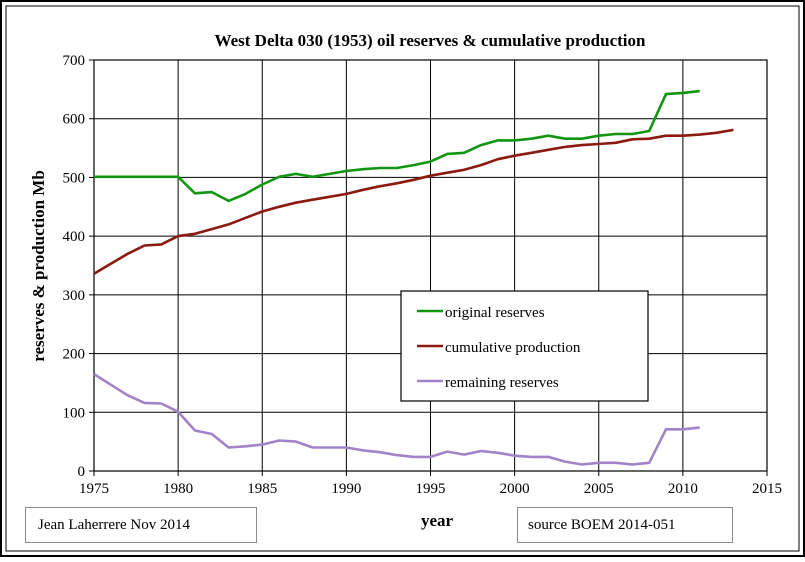 The height and width of the screenshot is (562, 805). I want to click on legend-label: original reserves, so click(495, 313).